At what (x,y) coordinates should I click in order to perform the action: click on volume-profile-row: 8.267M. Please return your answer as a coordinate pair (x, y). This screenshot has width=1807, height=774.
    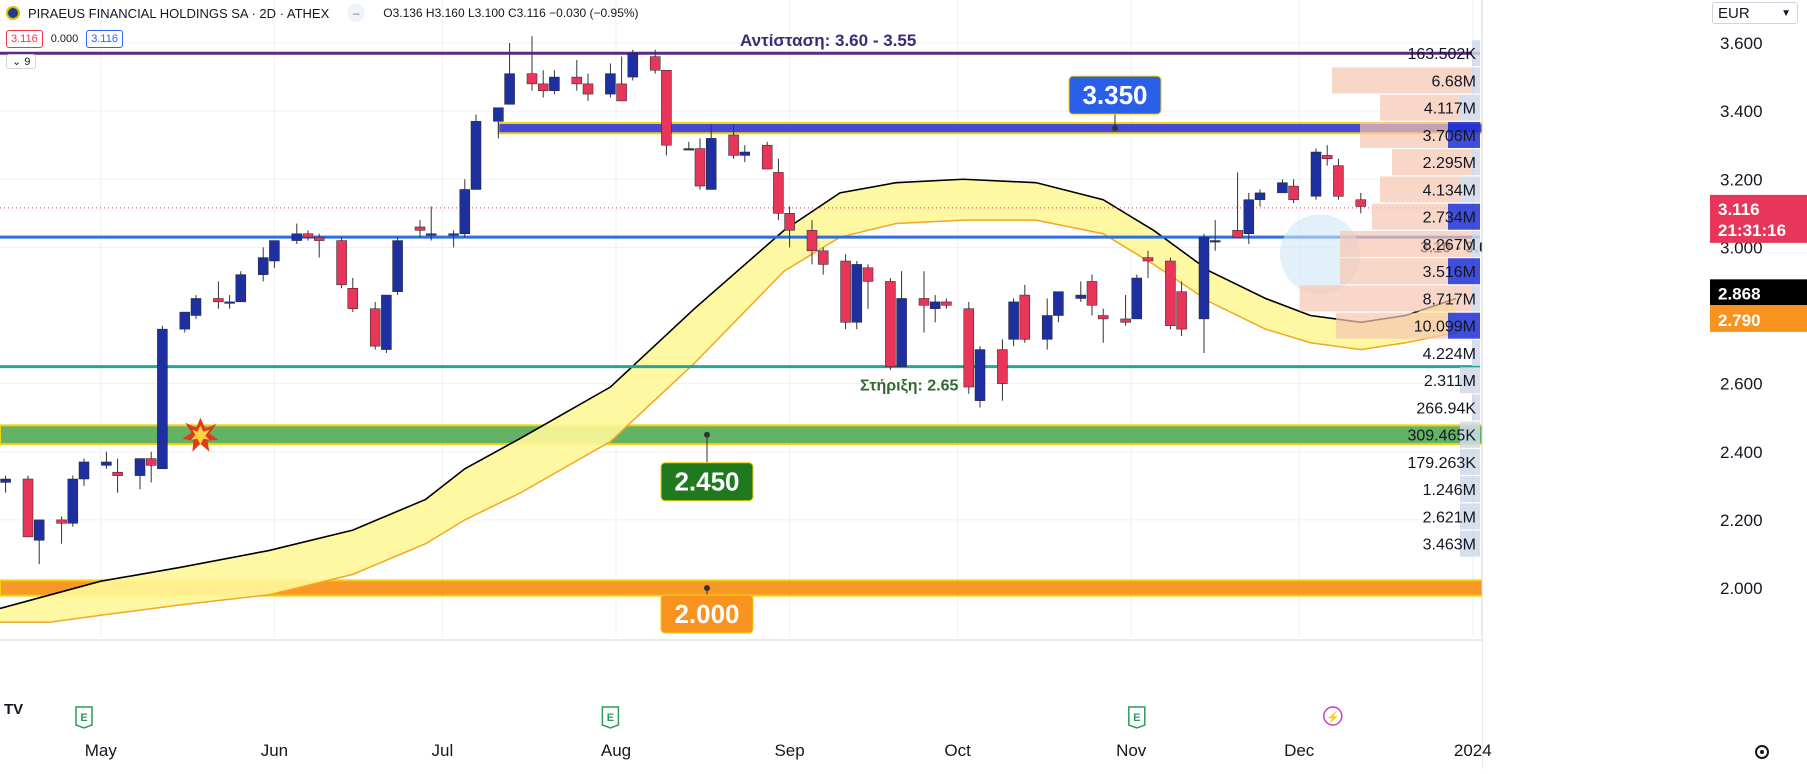
    Looking at the image, I should click on (1410, 243).